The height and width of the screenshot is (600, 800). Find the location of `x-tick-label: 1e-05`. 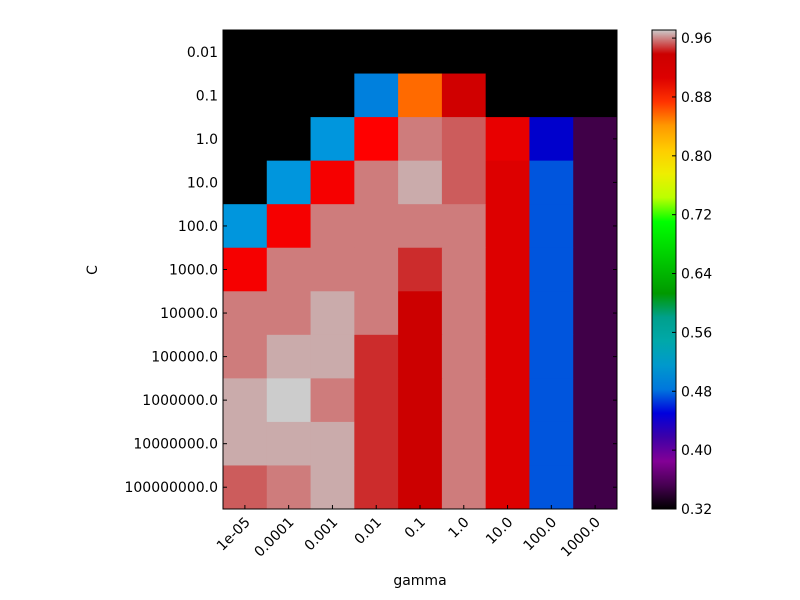

x-tick-label: 1e-05 is located at coordinates (234, 535).